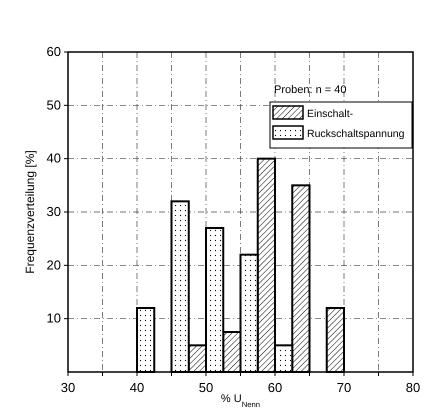  Describe the element at coordinates (344, 387) in the screenshot. I see `x-tick-label: 70` at that location.